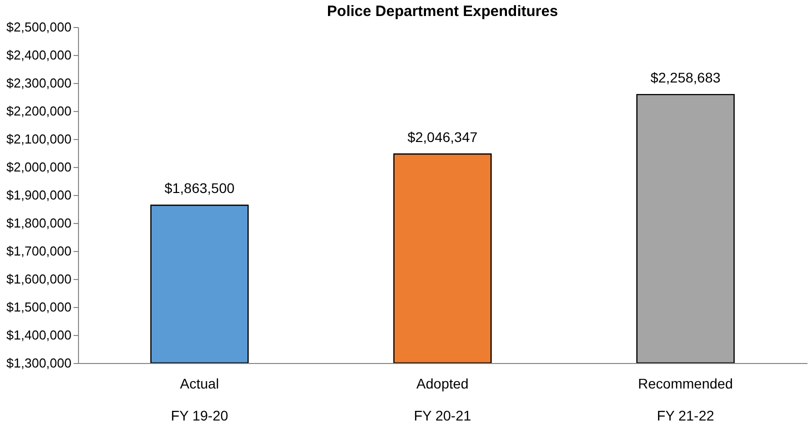 This screenshot has width=812, height=431. I want to click on y-tick-label: $1,700,000, so click(39, 251).